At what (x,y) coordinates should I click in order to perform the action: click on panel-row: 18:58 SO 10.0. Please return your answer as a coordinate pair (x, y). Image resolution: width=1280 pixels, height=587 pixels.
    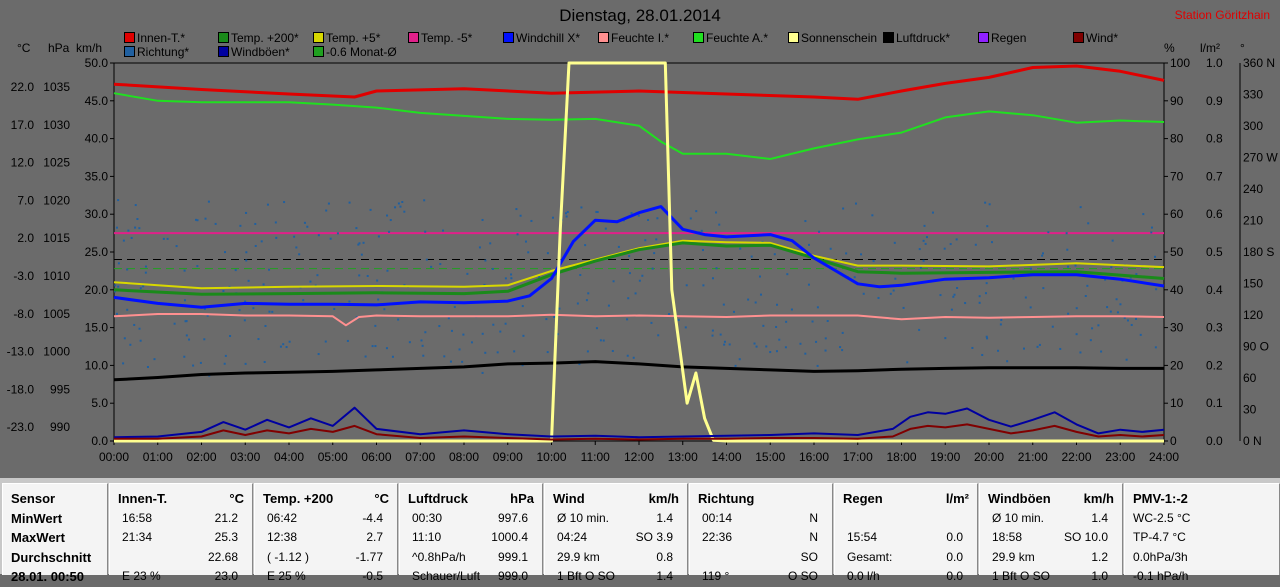
    Looking at the image, I should click on (1051, 539).